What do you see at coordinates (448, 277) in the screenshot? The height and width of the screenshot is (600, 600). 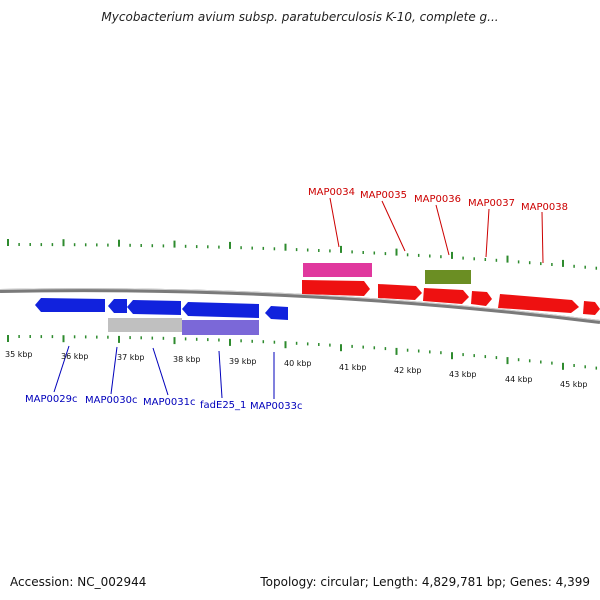 I see `olive-feature` at bounding box center [448, 277].